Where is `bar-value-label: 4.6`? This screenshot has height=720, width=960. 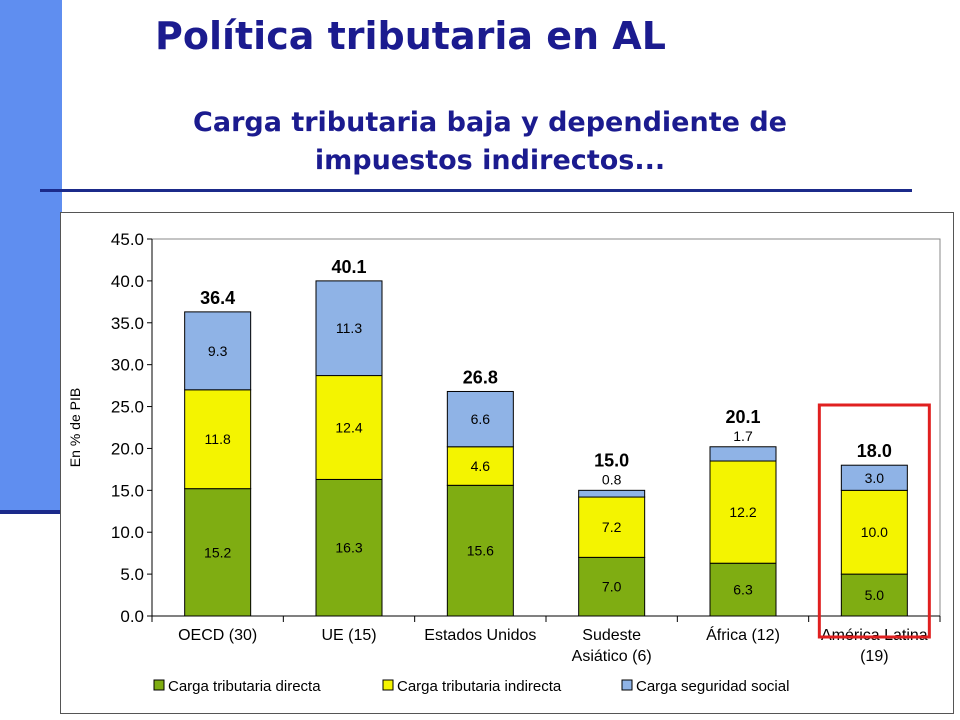
bar-value-label: 4.6 is located at coordinates (481, 466).